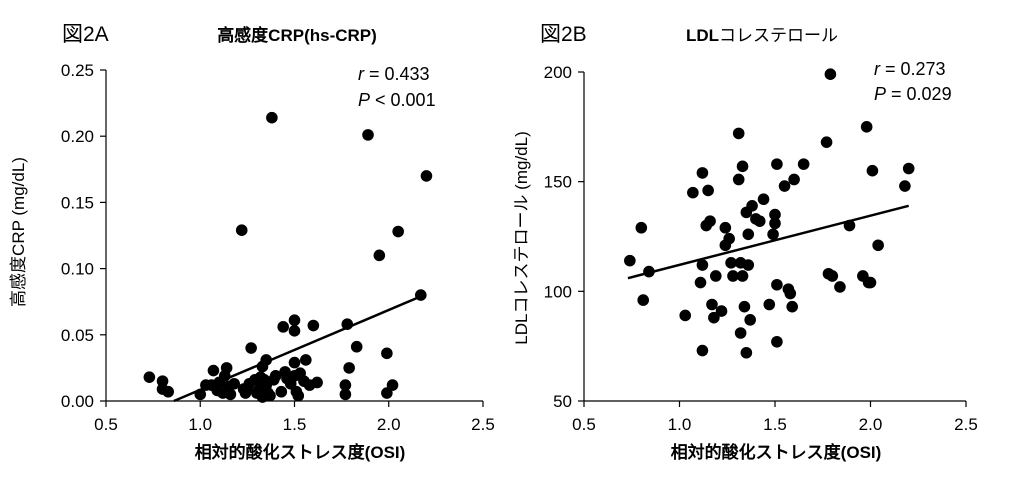 This screenshot has height=478, width=1010. What do you see at coordinates (778, 35) in the screenshot?
I see `panel-b-title-rest: コレステロール` at bounding box center [778, 35].